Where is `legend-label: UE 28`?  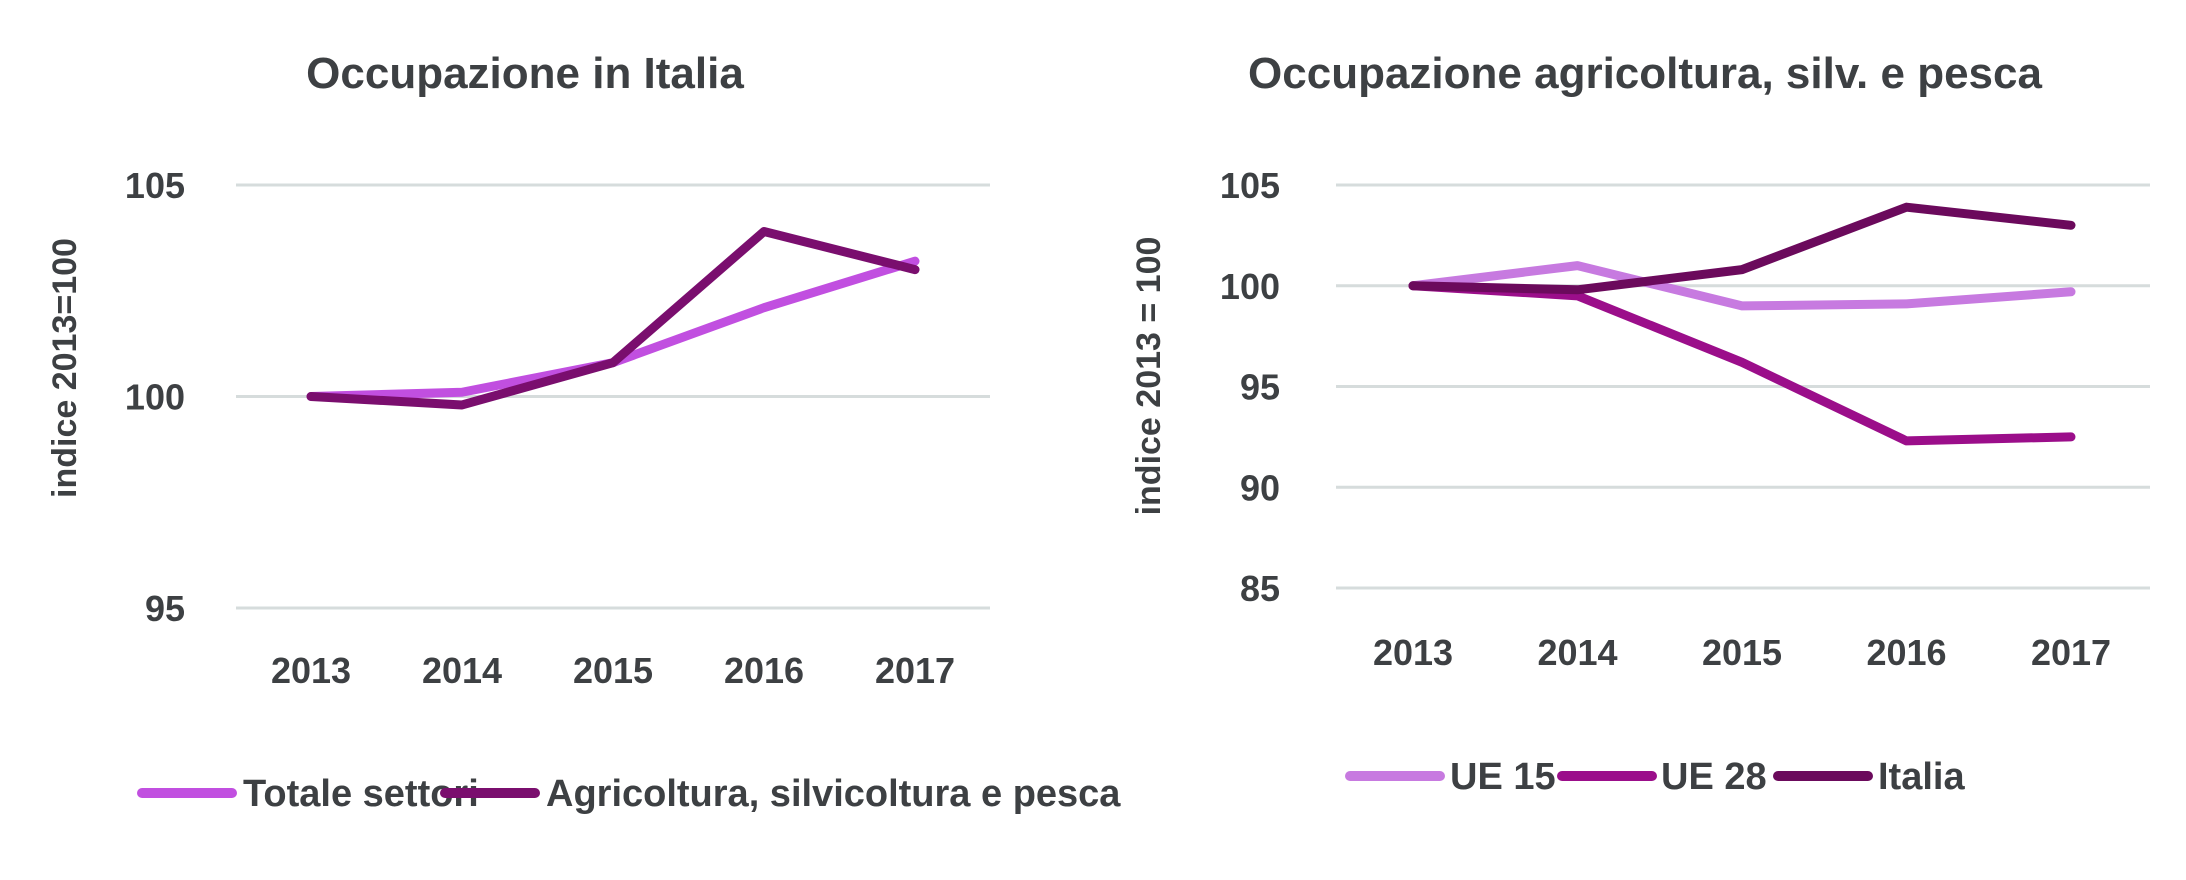 legend-label: UE 28 is located at coordinates (1714, 777).